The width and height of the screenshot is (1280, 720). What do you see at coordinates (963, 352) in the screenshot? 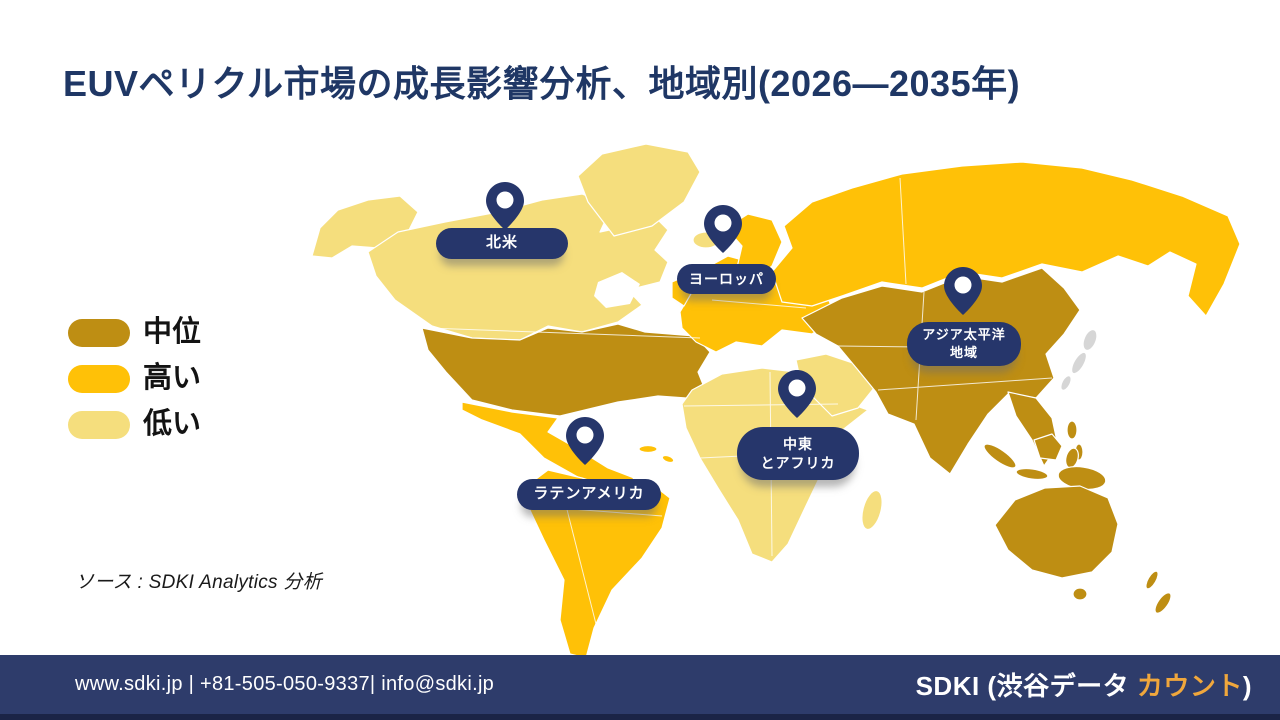
I see `region-label-text: 地域` at bounding box center [963, 352].